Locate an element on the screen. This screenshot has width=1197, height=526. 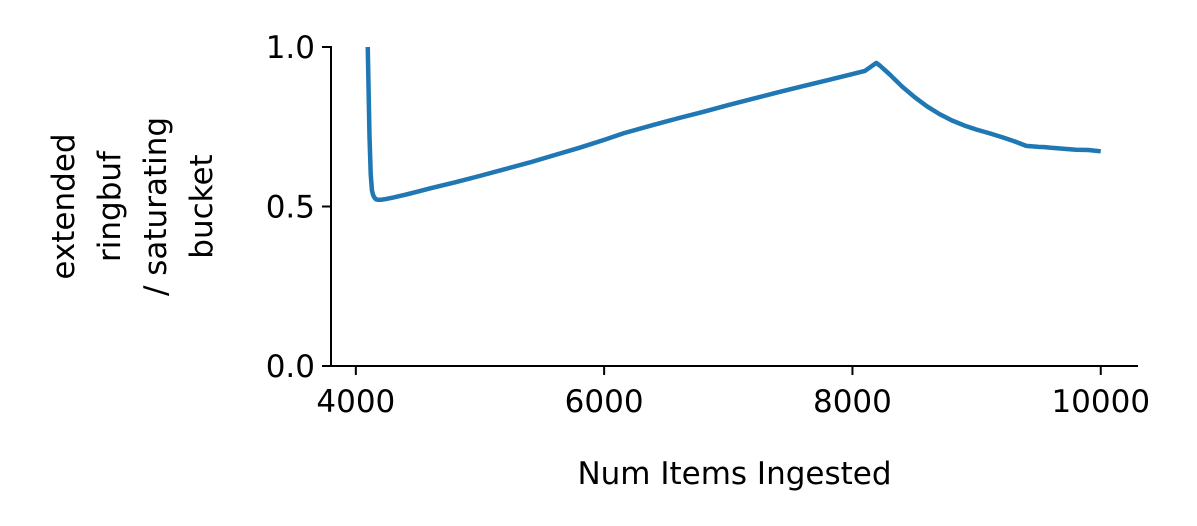
x-axis-title: Num Items Ingested is located at coordinates (734, 474).